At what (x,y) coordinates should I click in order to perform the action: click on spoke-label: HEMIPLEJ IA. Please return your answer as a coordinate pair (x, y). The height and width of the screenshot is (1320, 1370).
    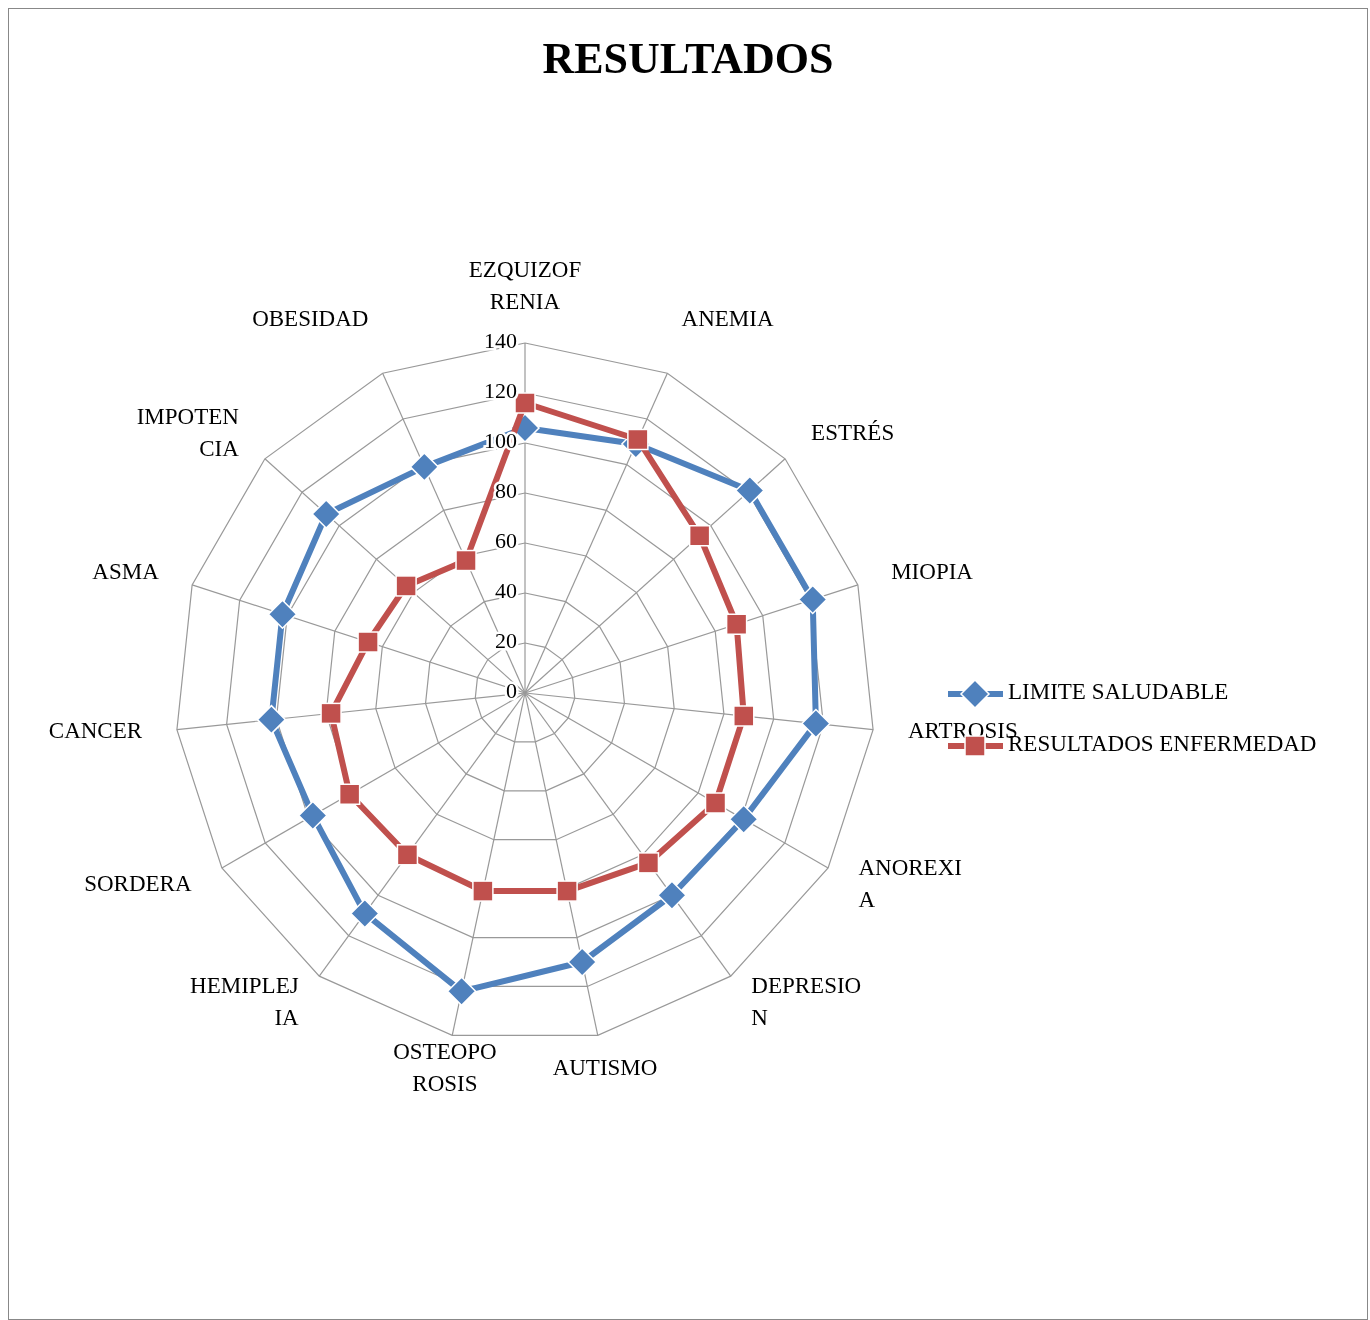
    Looking at the image, I should click on (245, 1002).